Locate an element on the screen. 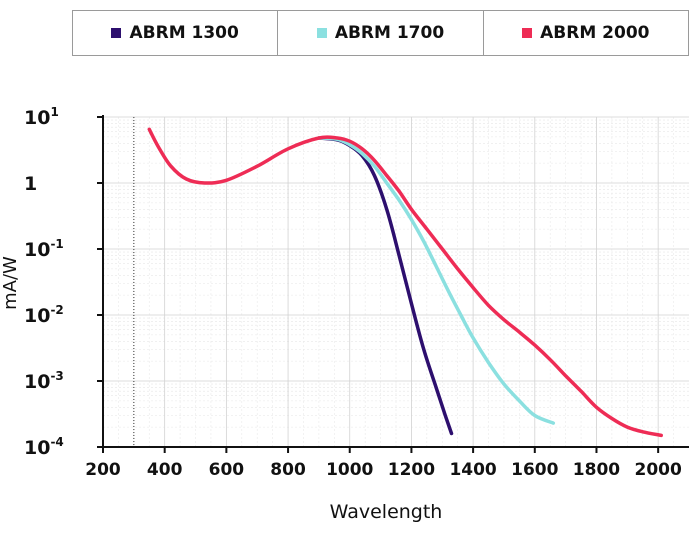 Image resolution: width=689 pixels, height=537 pixels. legend-item-abrm-1300: ABRM 1300 is located at coordinates (175, 33).